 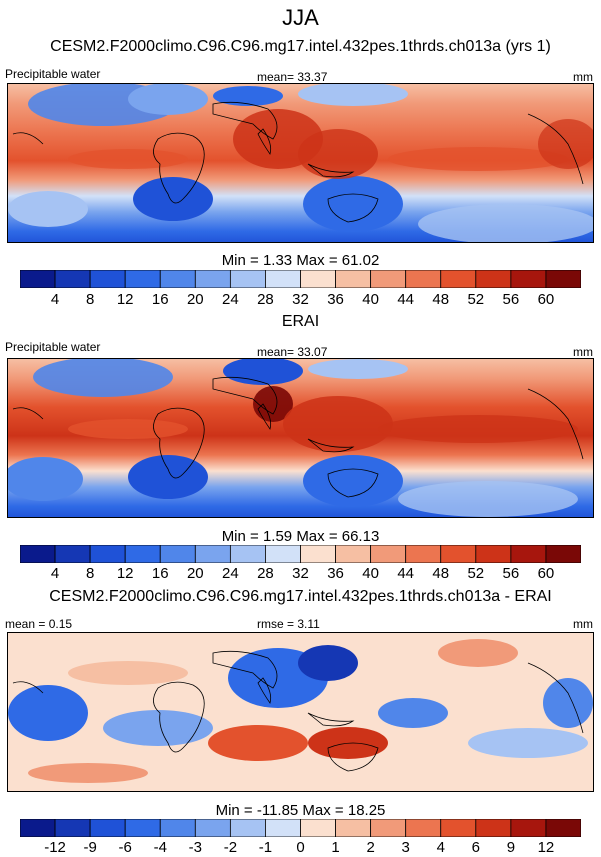 What do you see at coordinates (583, 352) in the screenshot?
I see `panel-2-units-label: mm` at bounding box center [583, 352].